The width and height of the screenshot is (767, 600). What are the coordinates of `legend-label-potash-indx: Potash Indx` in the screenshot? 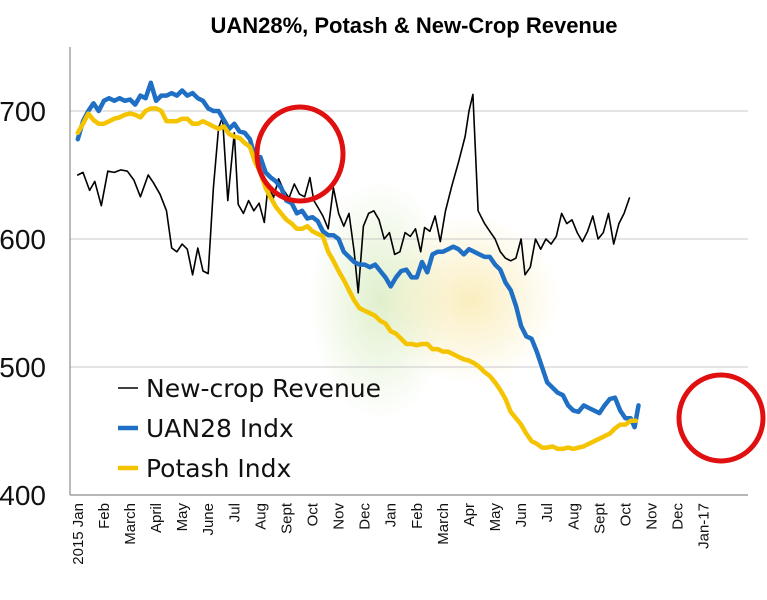 It's located at (218, 468).